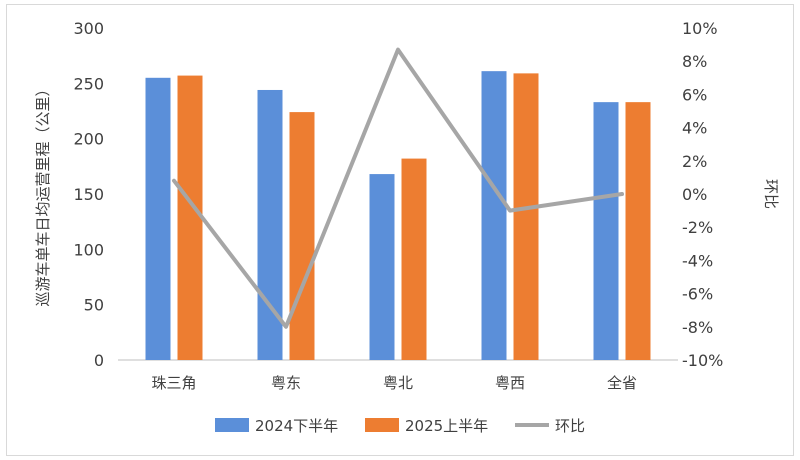 Image resolution: width=800 pixels, height=460 pixels. What do you see at coordinates (43, 193) in the screenshot?
I see `y-axis-title: 巡游车单车日均运营里程（公里）` at bounding box center [43, 193].